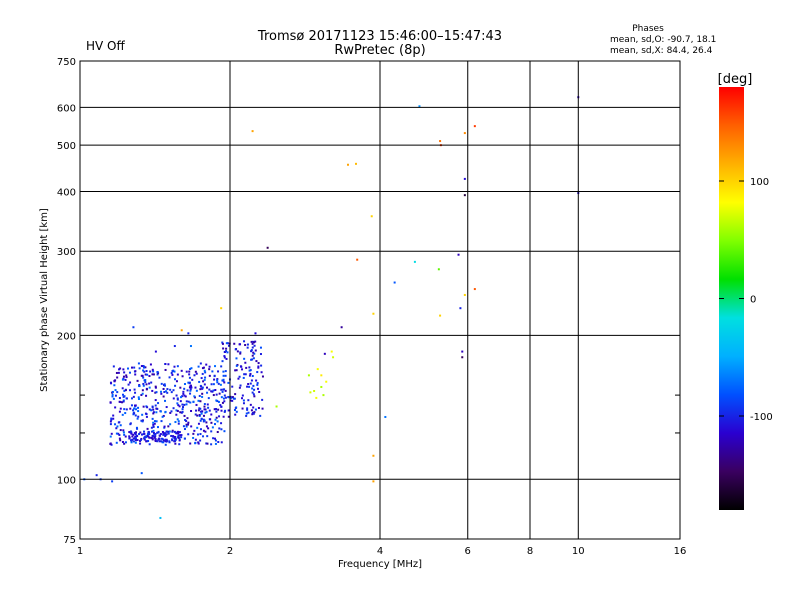 This screenshot has width=800, height=600. What do you see at coordinates (680, 551) in the screenshot?
I see `x-tick-label: 16` at bounding box center [680, 551].